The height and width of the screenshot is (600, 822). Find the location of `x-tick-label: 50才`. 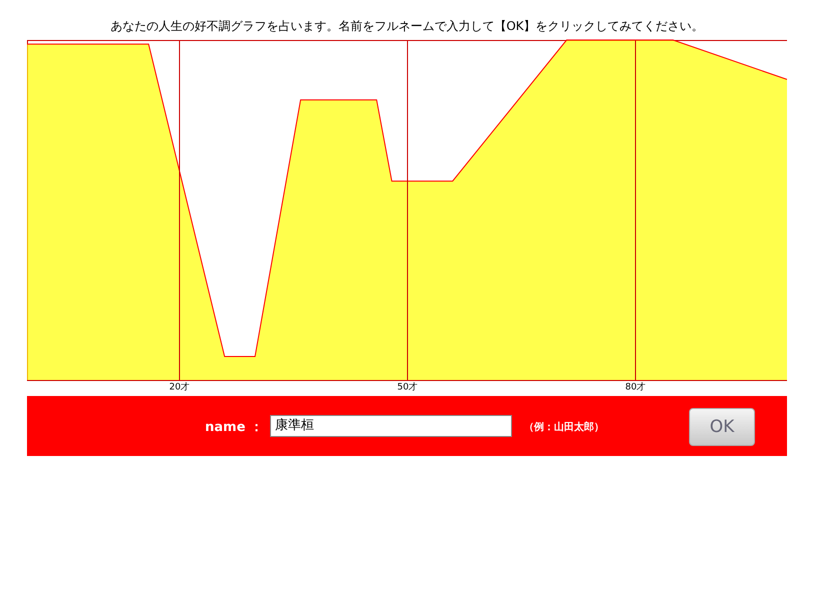

x-tick-label: 50才 is located at coordinates (407, 387).